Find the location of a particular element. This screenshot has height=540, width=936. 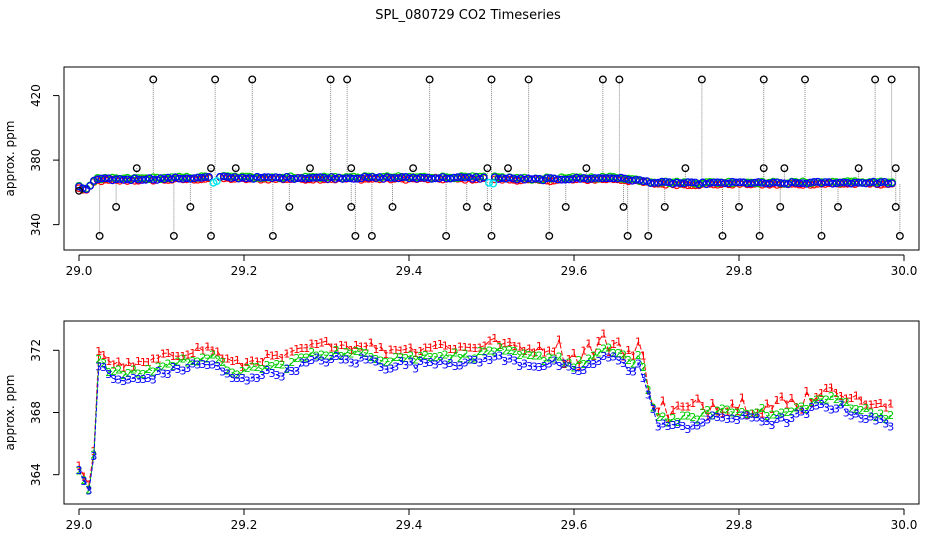

data-point-cyan is located at coordinates (493, 183).